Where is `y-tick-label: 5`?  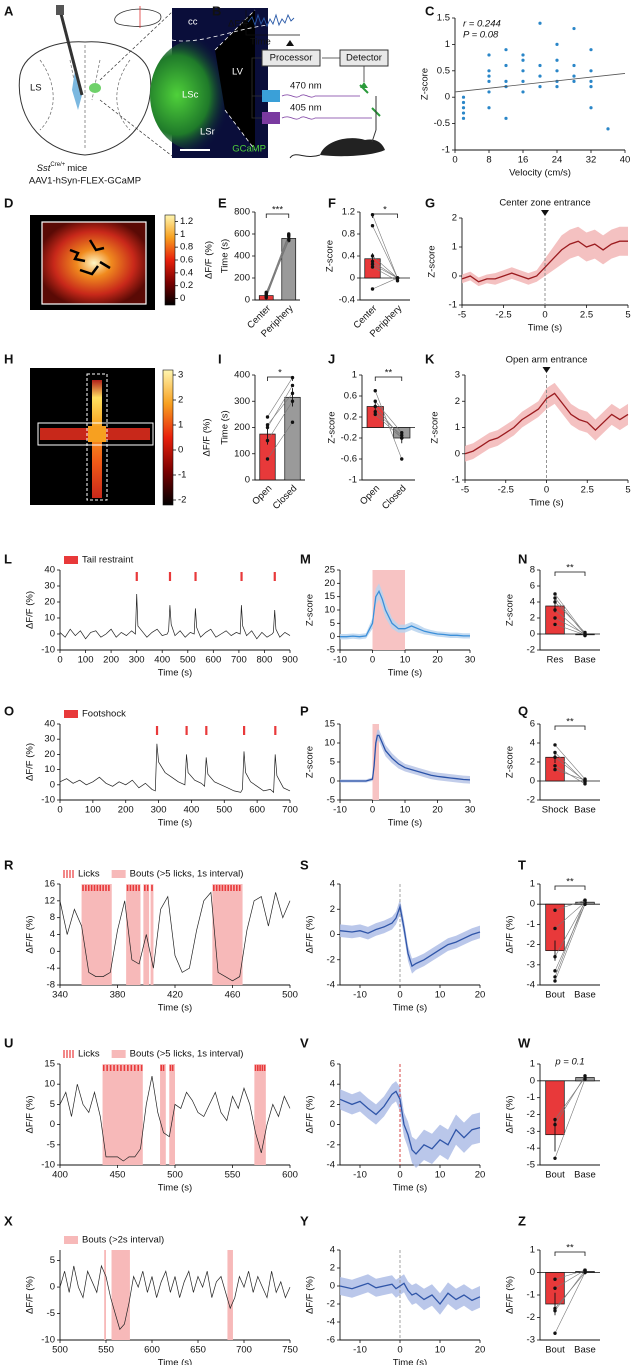
y-tick-label: 5 is located at coordinates (52, 1104).